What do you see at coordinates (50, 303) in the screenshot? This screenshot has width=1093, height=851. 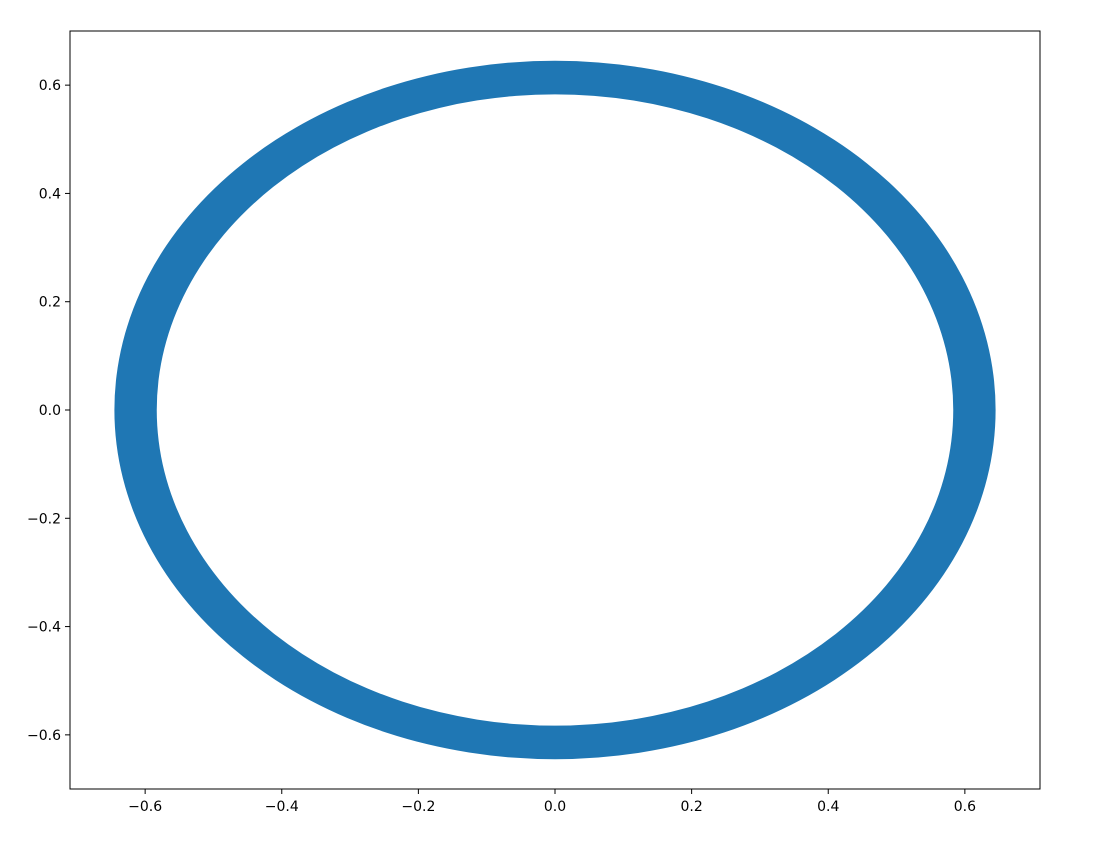 I see `y-tick-label: 0.2` at bounding box center [50, 303].